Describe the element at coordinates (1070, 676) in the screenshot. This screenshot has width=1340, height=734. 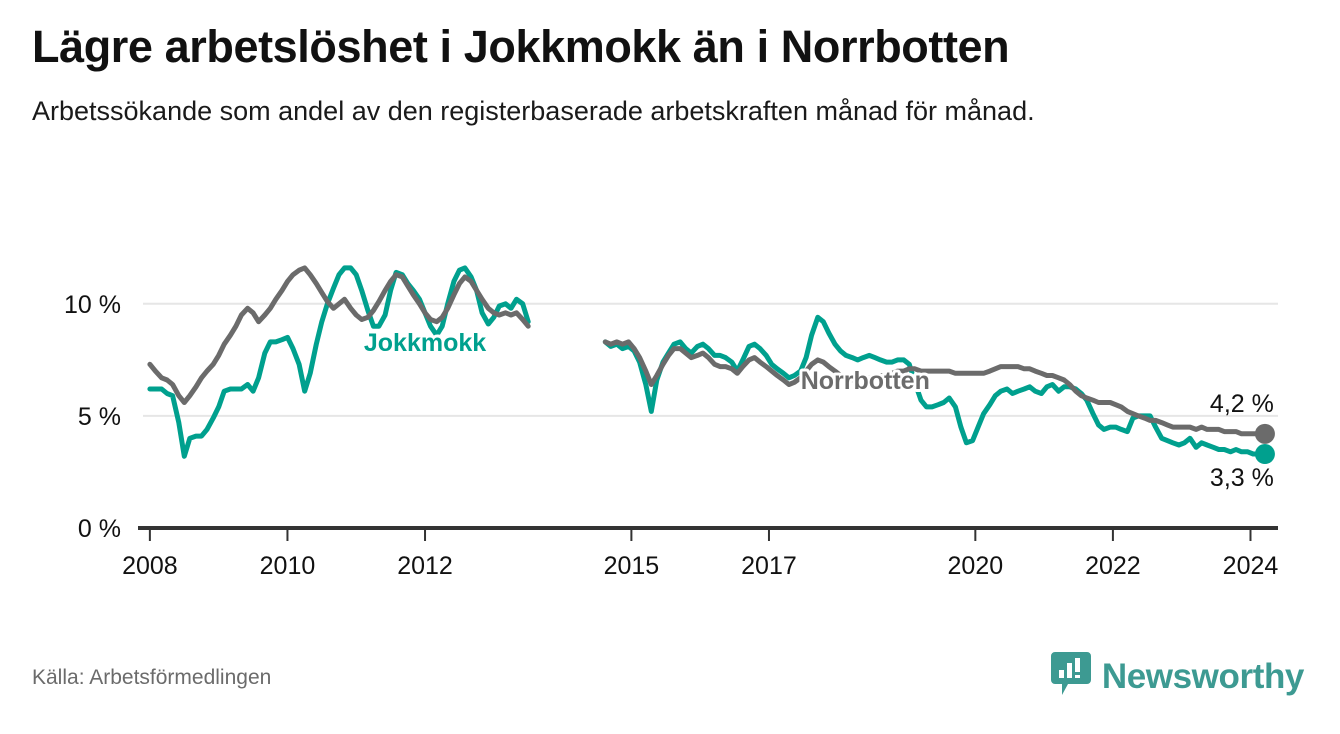
I see `bar-chart-speech-bubble-icon` at that location.